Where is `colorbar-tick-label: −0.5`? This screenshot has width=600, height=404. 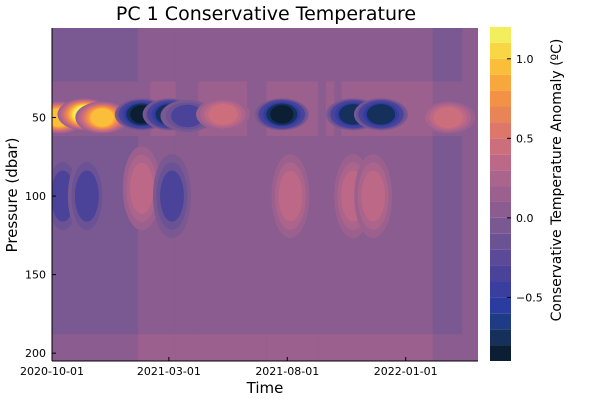
colorbar-tick-label: −0.5 is located at coordinates (529, 297).